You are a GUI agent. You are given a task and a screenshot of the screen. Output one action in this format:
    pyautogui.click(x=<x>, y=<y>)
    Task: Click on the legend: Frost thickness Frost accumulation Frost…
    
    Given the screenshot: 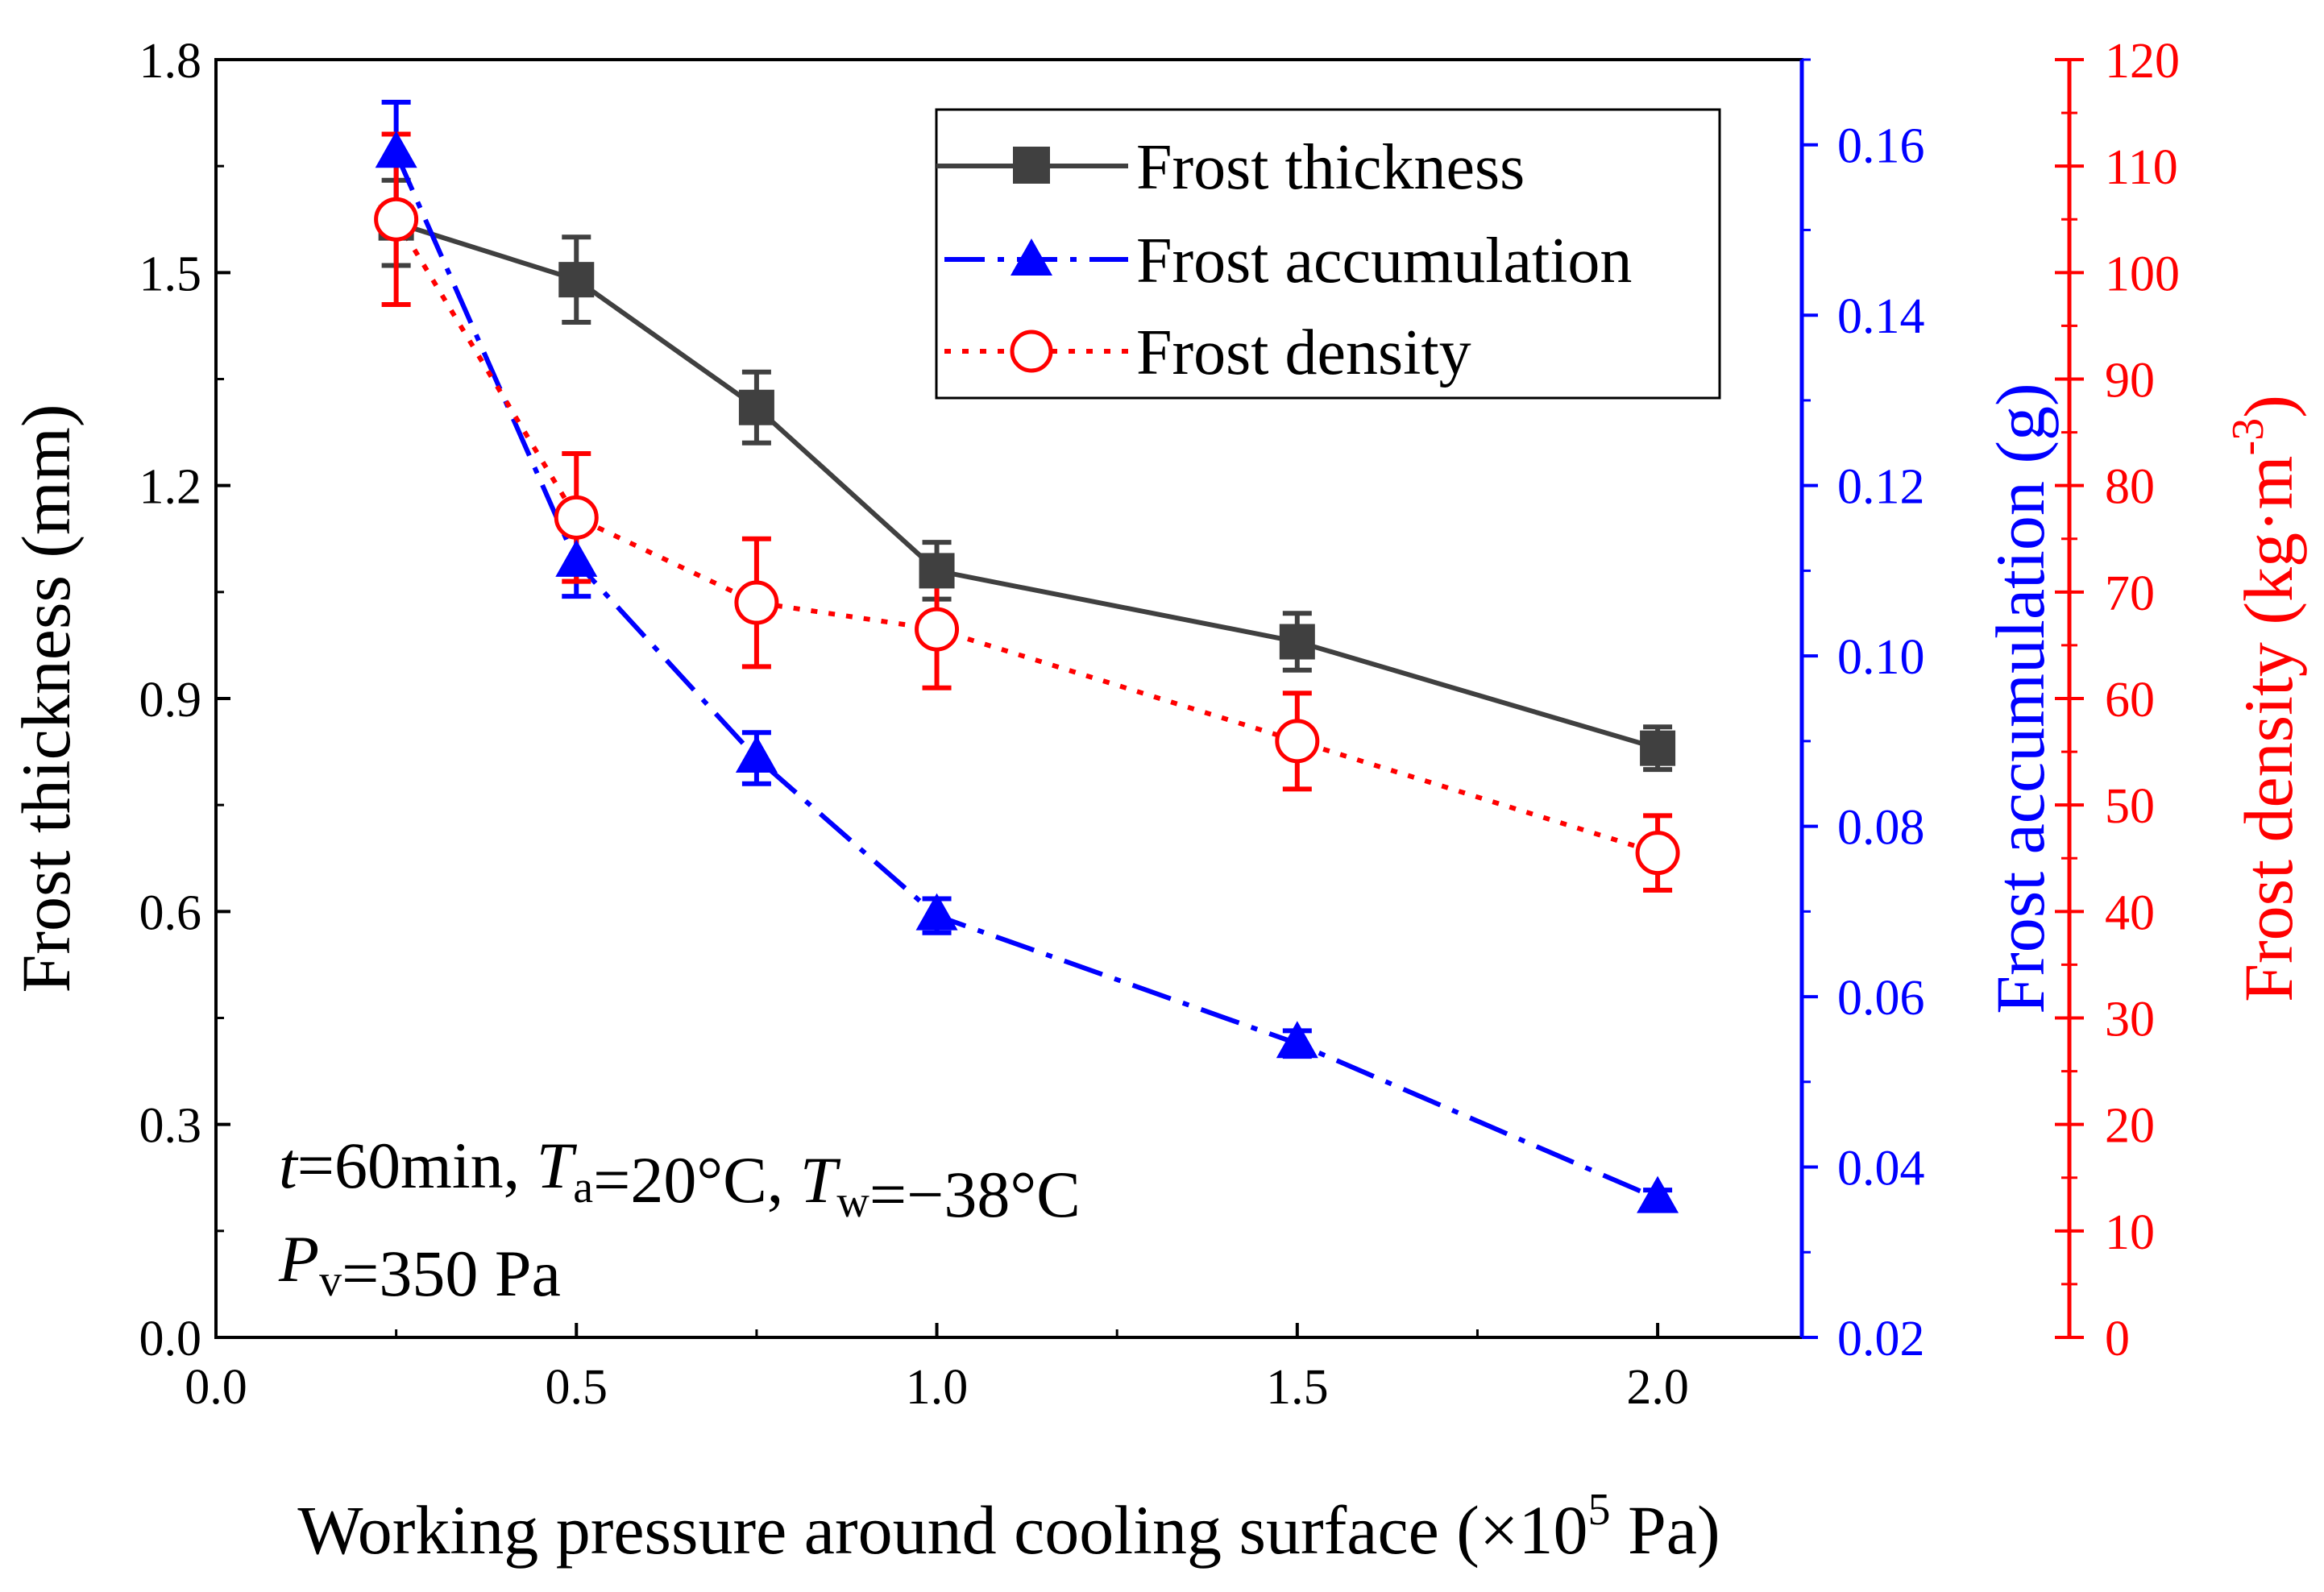 What is the action you would take?
    pyautogui.click(x=1328, y=254)
    